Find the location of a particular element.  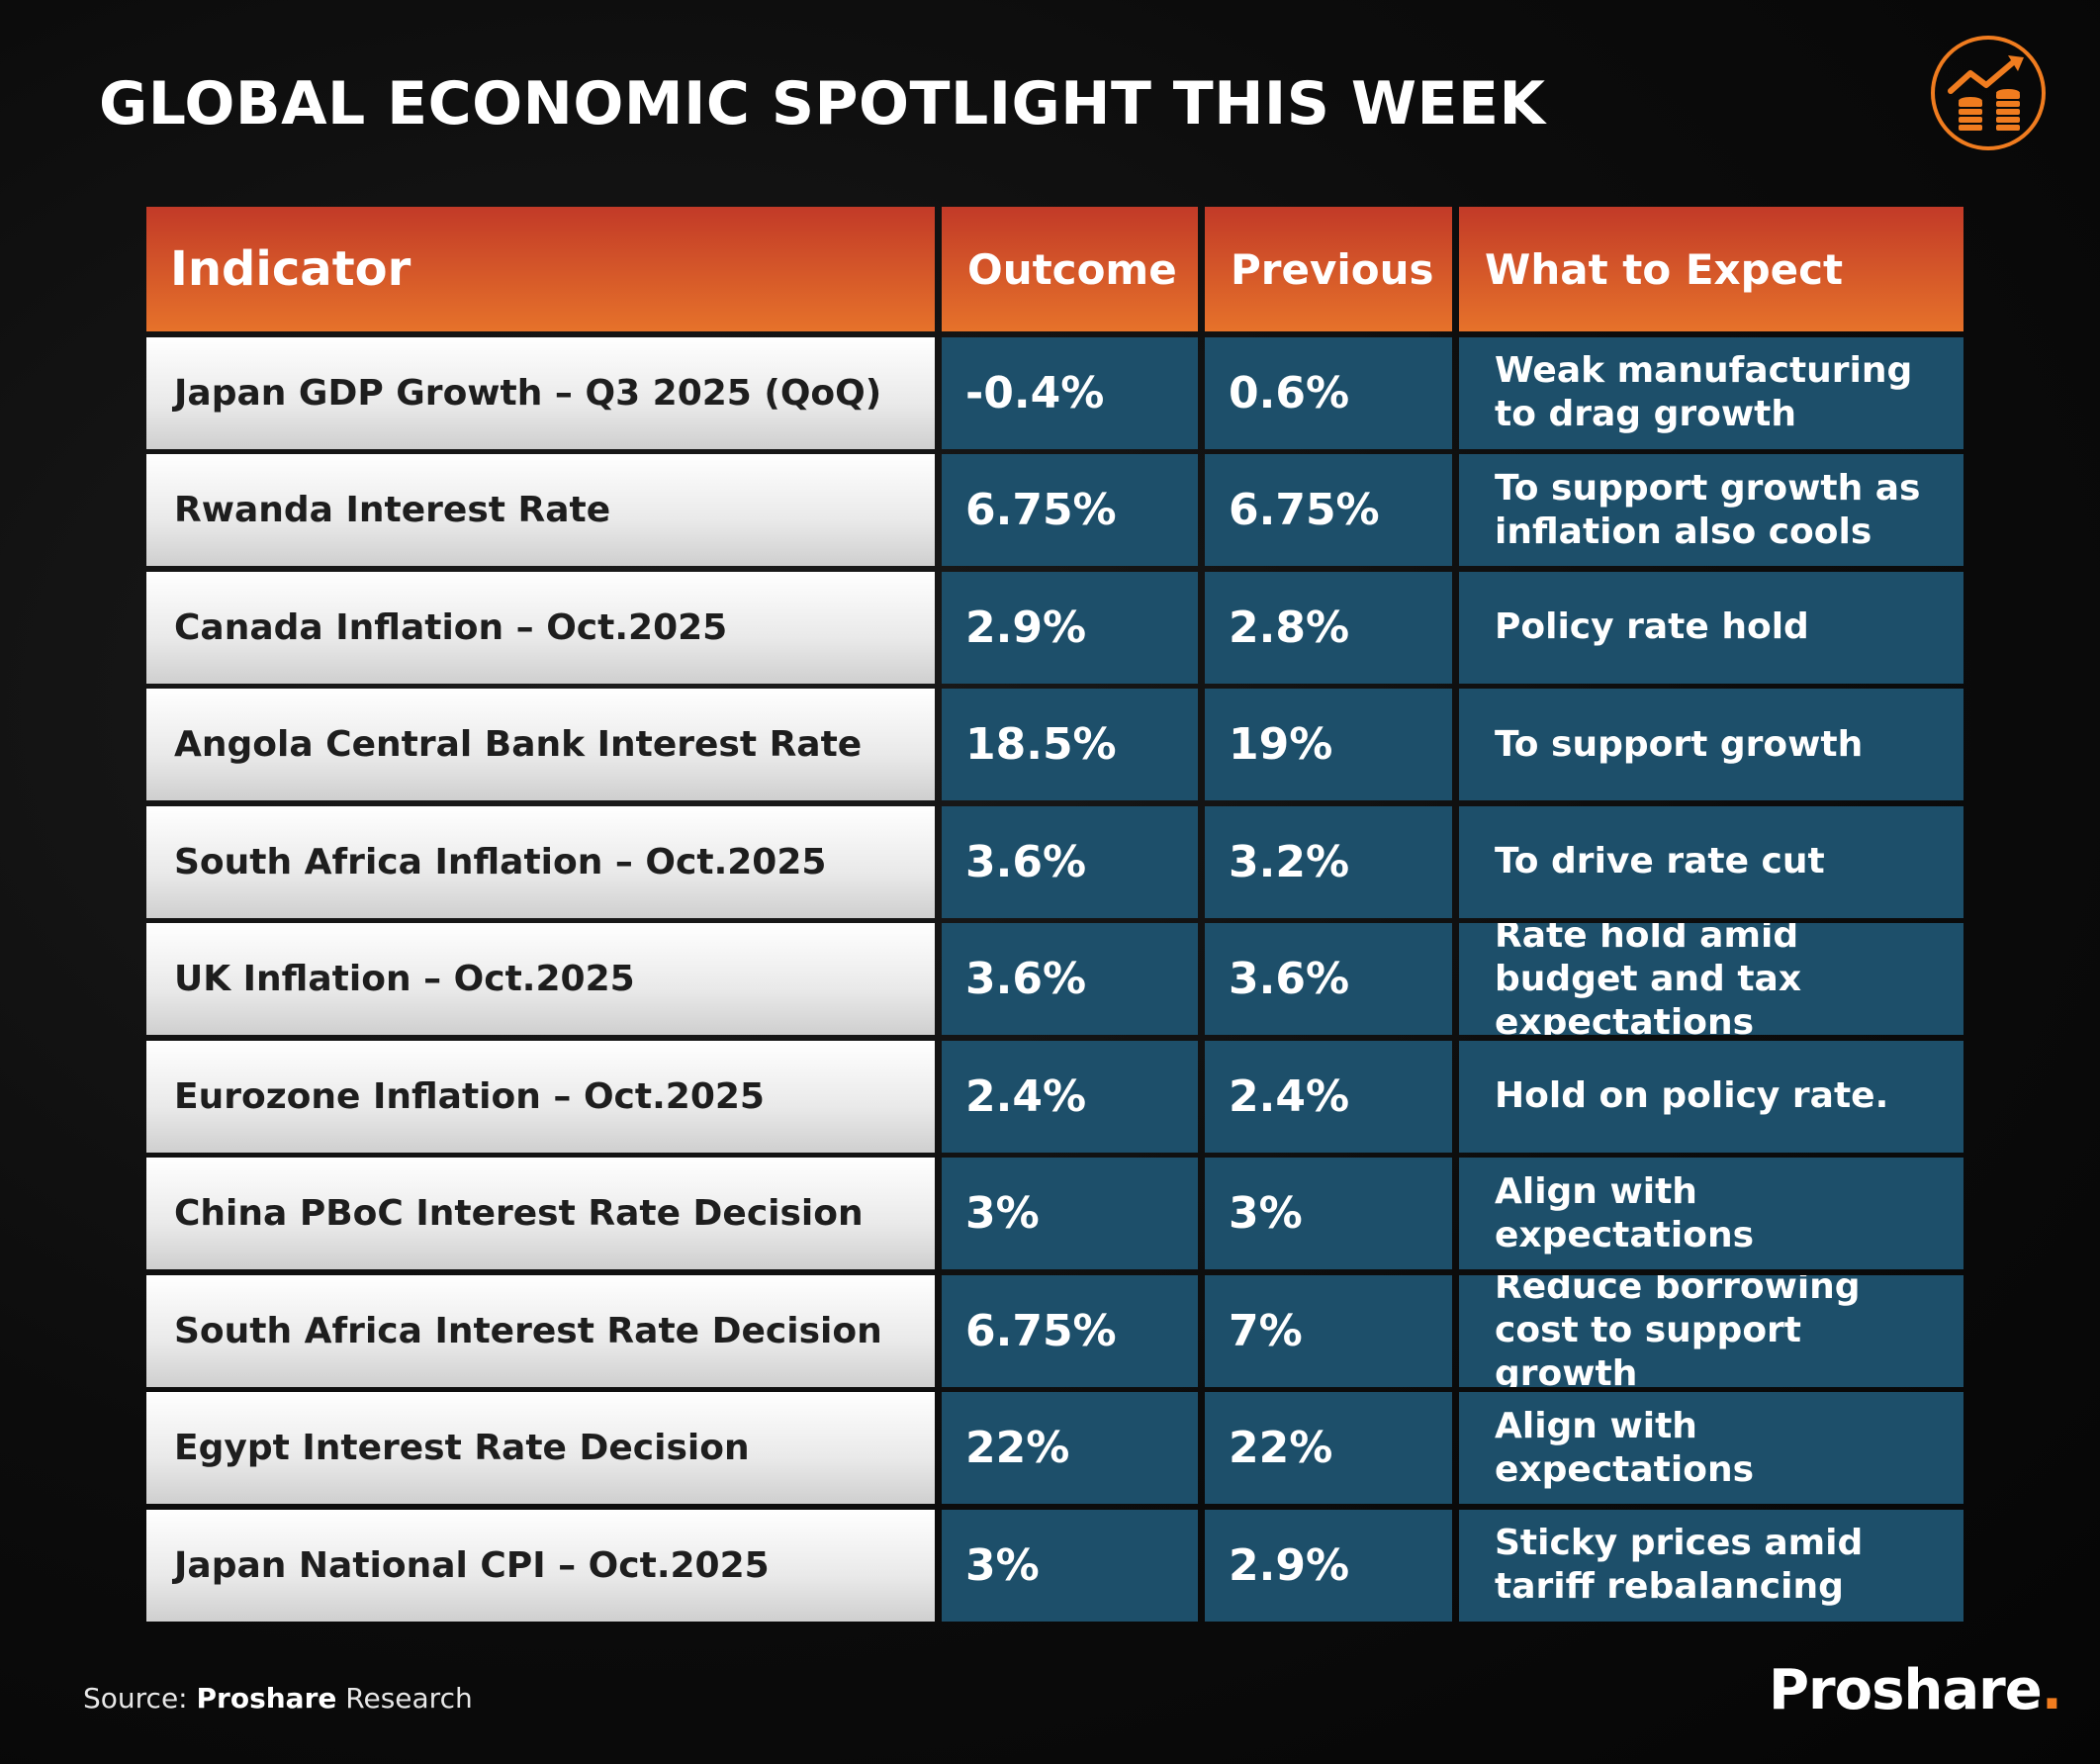

source-prefix: Source: is located at coordinates (135, 1698).